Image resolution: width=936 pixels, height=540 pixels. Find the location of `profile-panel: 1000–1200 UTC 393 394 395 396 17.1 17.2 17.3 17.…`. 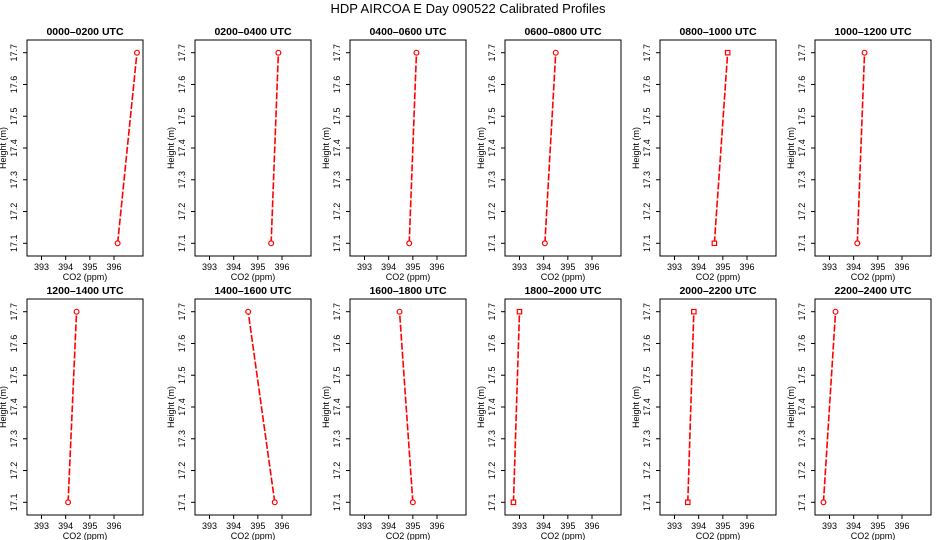

profile-panel: 1000–1200 UTC 393 394 395 396 17.1 17.2 17.3 17.… is located at coordinates (859, 154).